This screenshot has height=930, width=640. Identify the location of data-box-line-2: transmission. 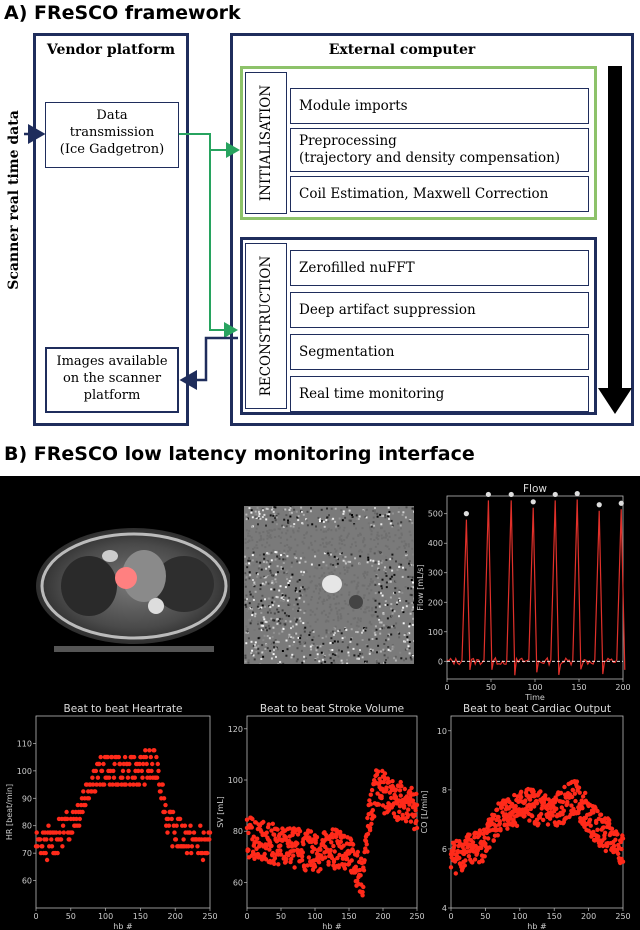
(112, 132).